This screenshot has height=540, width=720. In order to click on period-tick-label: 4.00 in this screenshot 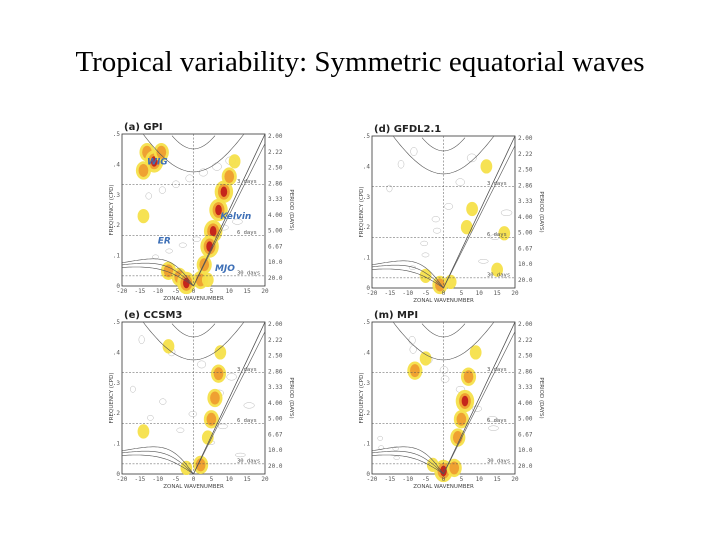, I will do `click(275, 403)`.